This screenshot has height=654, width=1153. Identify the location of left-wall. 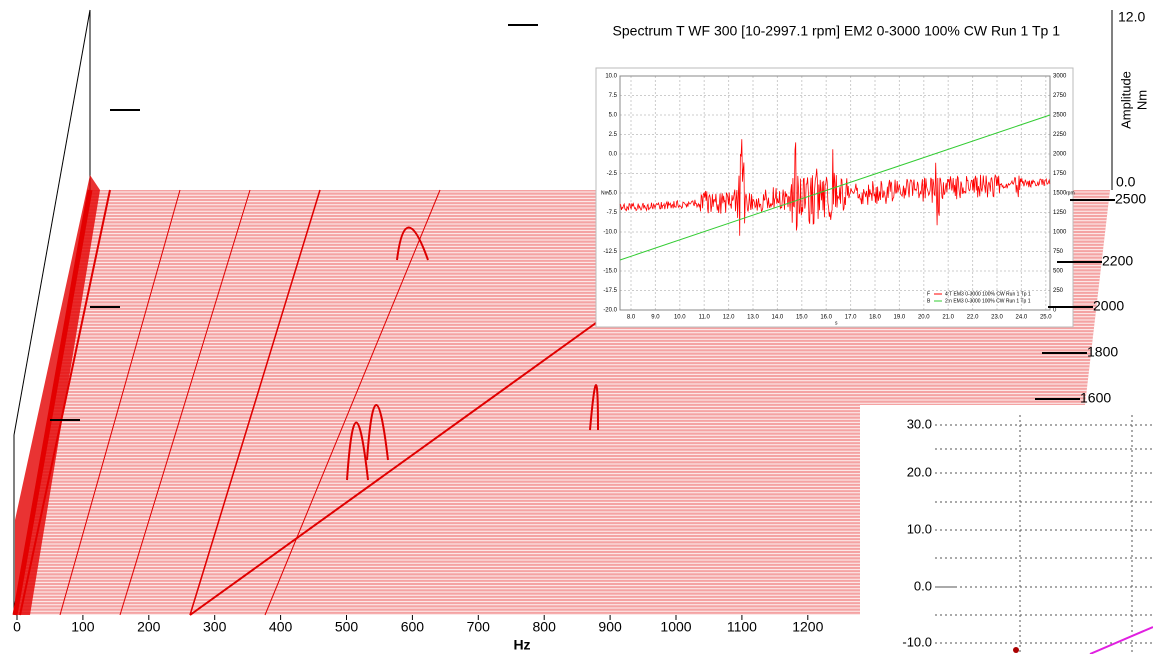
(57, 395).